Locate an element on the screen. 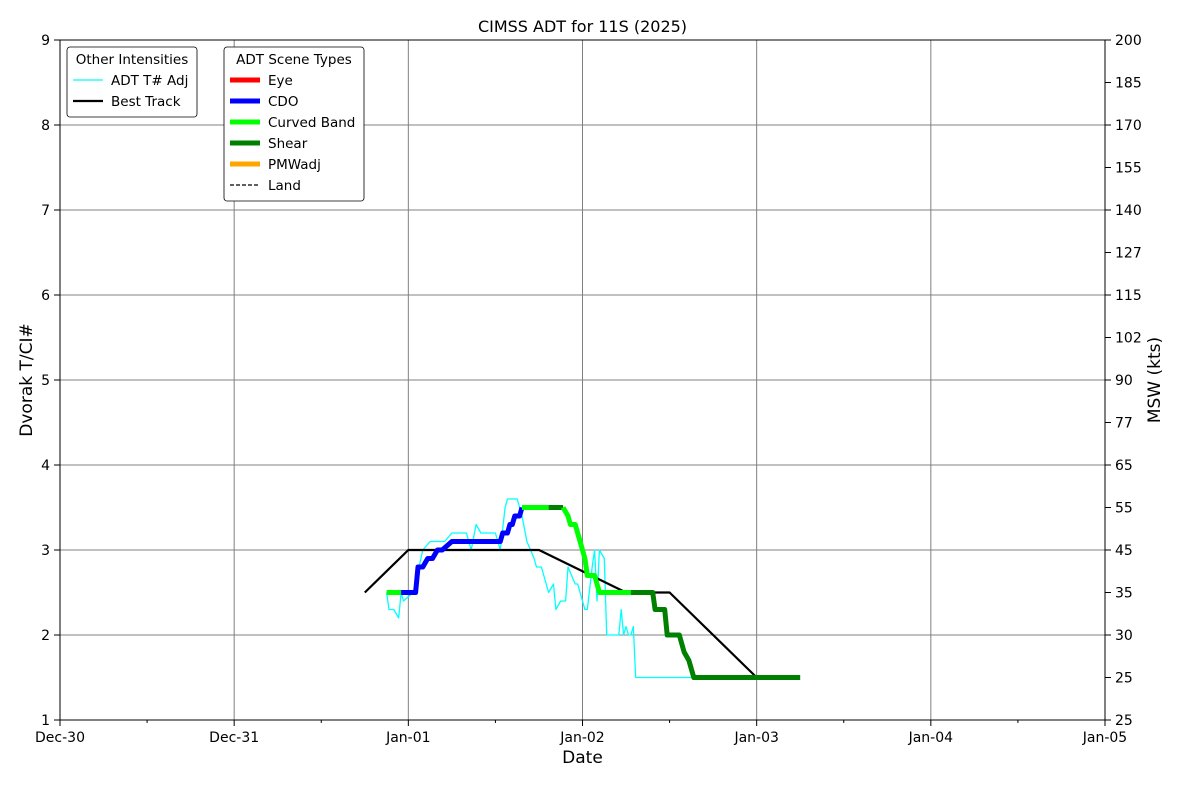  scene-segment-curved-band is located at coordinates (595, 550).